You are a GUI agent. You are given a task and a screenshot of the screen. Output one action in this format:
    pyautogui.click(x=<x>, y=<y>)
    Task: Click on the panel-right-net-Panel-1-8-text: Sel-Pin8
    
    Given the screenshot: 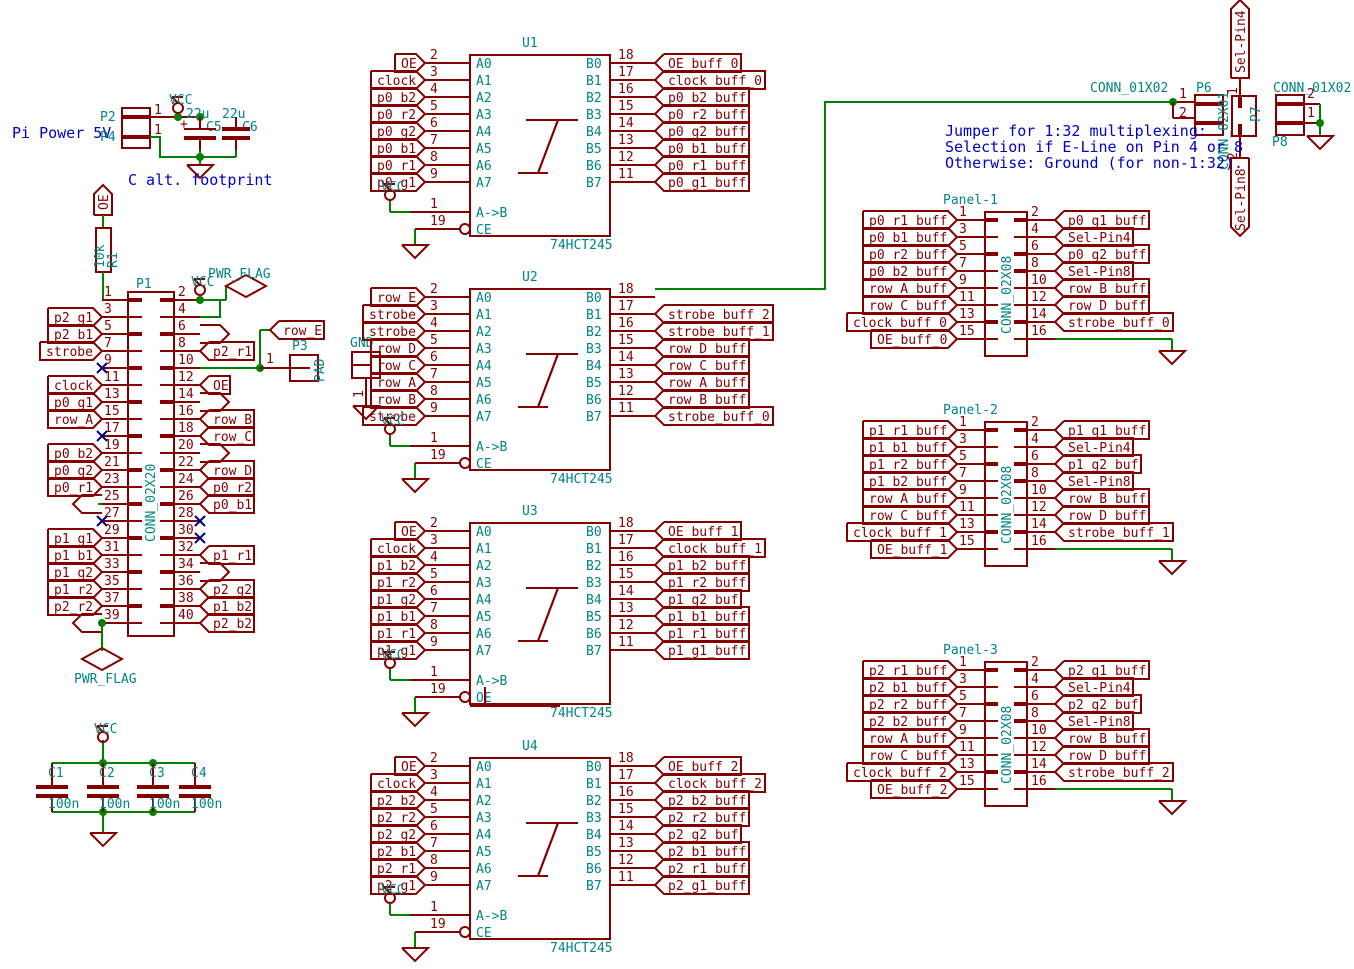 What is the action you would take?
    pyautogui.click(x=1099, y=272)
    